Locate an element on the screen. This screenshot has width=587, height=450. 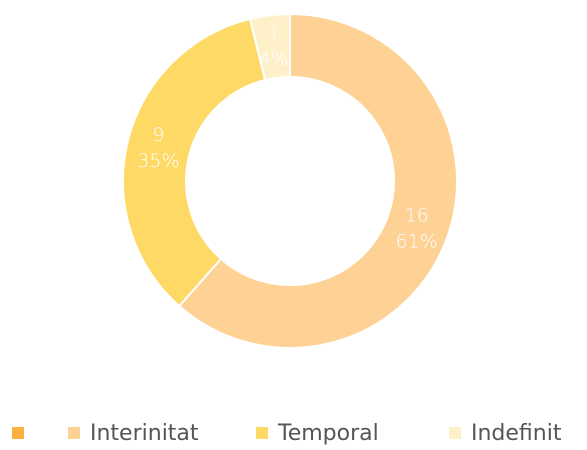
slice-percent: 35% is located at coordinates (158, 161).